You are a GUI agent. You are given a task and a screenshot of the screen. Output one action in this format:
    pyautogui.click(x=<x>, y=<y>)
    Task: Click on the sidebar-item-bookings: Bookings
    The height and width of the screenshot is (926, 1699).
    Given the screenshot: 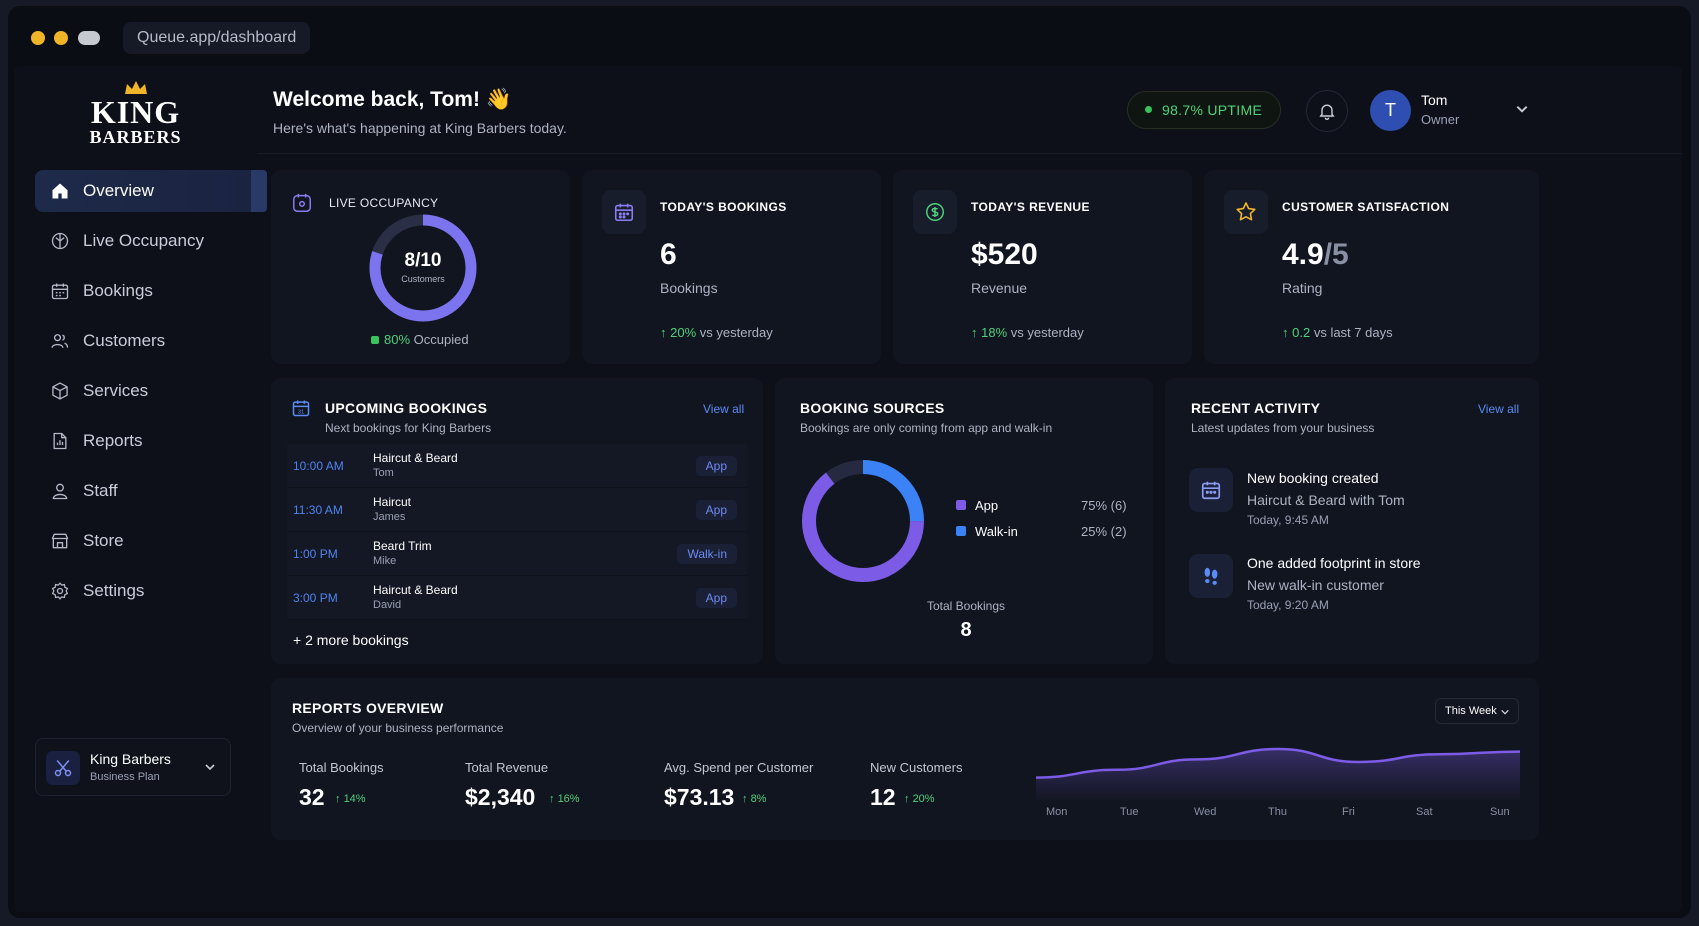 What is the action you would take?
    pyautogui.click(x=146, y=291)
    